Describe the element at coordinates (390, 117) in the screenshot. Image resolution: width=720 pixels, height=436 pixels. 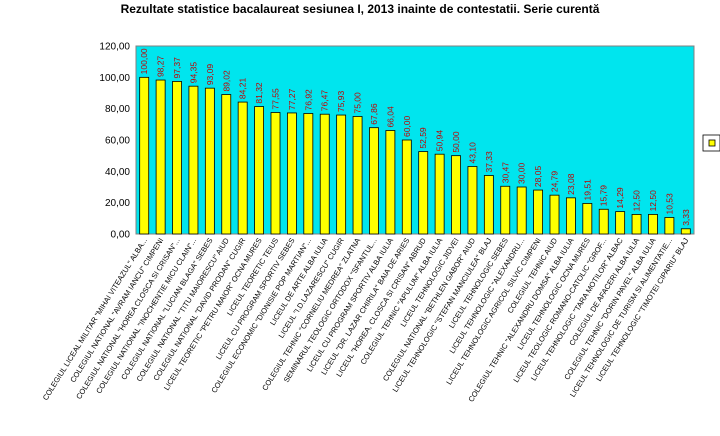
I see `data-label: 66,04` at that location.